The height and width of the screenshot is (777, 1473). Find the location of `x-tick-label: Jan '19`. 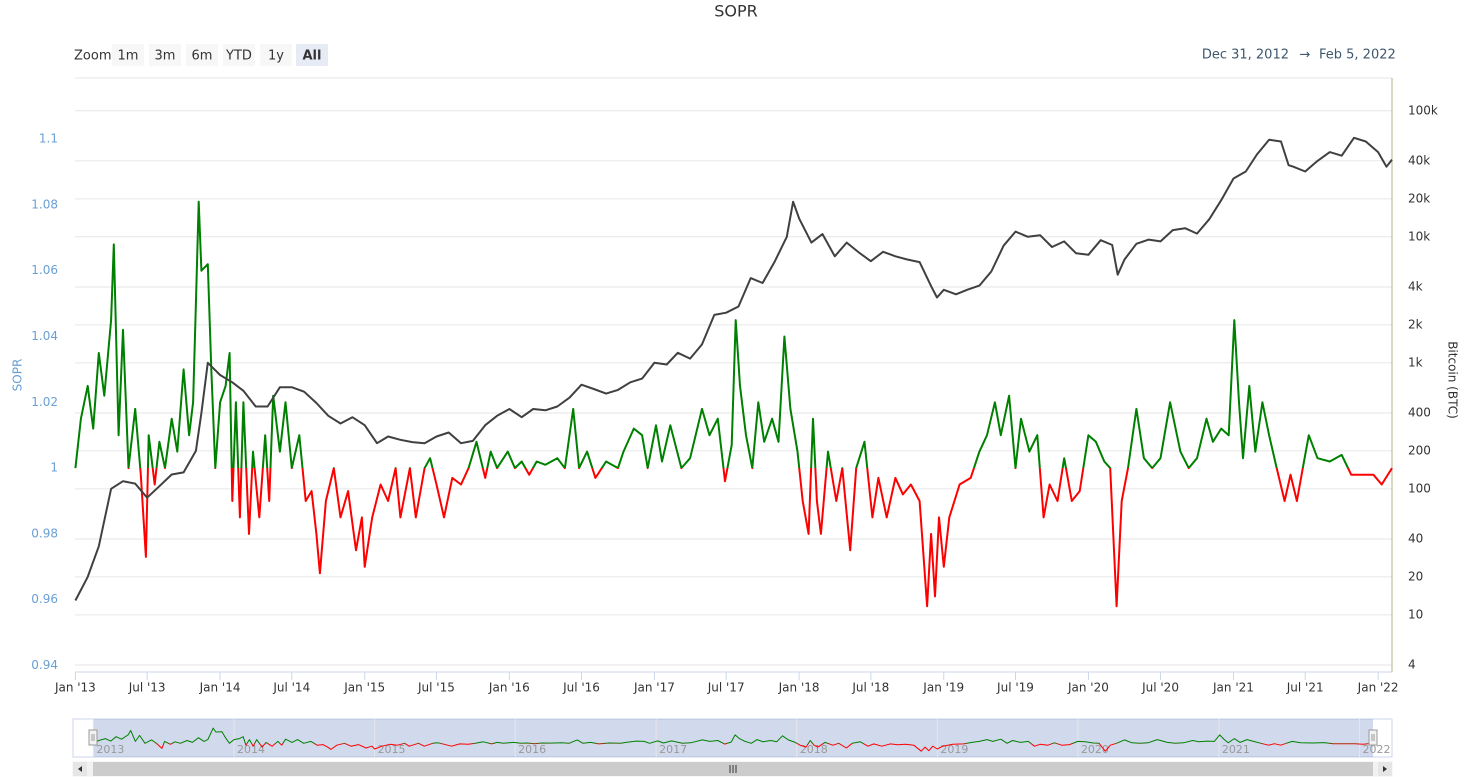

x-tick-label: Jan '19 is located at coordinates (943, 688).